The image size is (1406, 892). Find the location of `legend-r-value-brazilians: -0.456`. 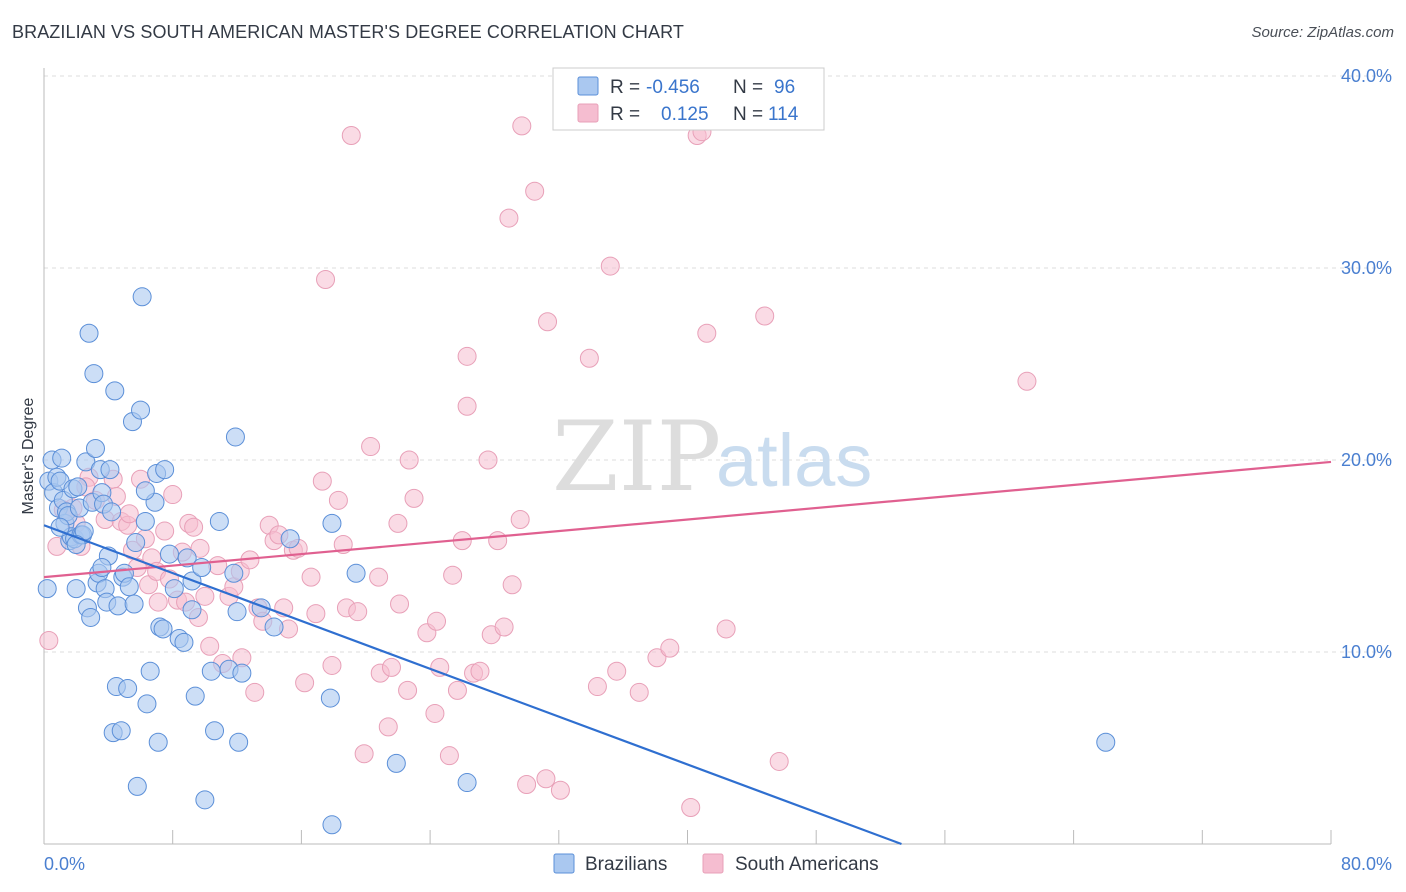

legend-r-value-brazilians: -0.456 is located at coordinates (673, 87).